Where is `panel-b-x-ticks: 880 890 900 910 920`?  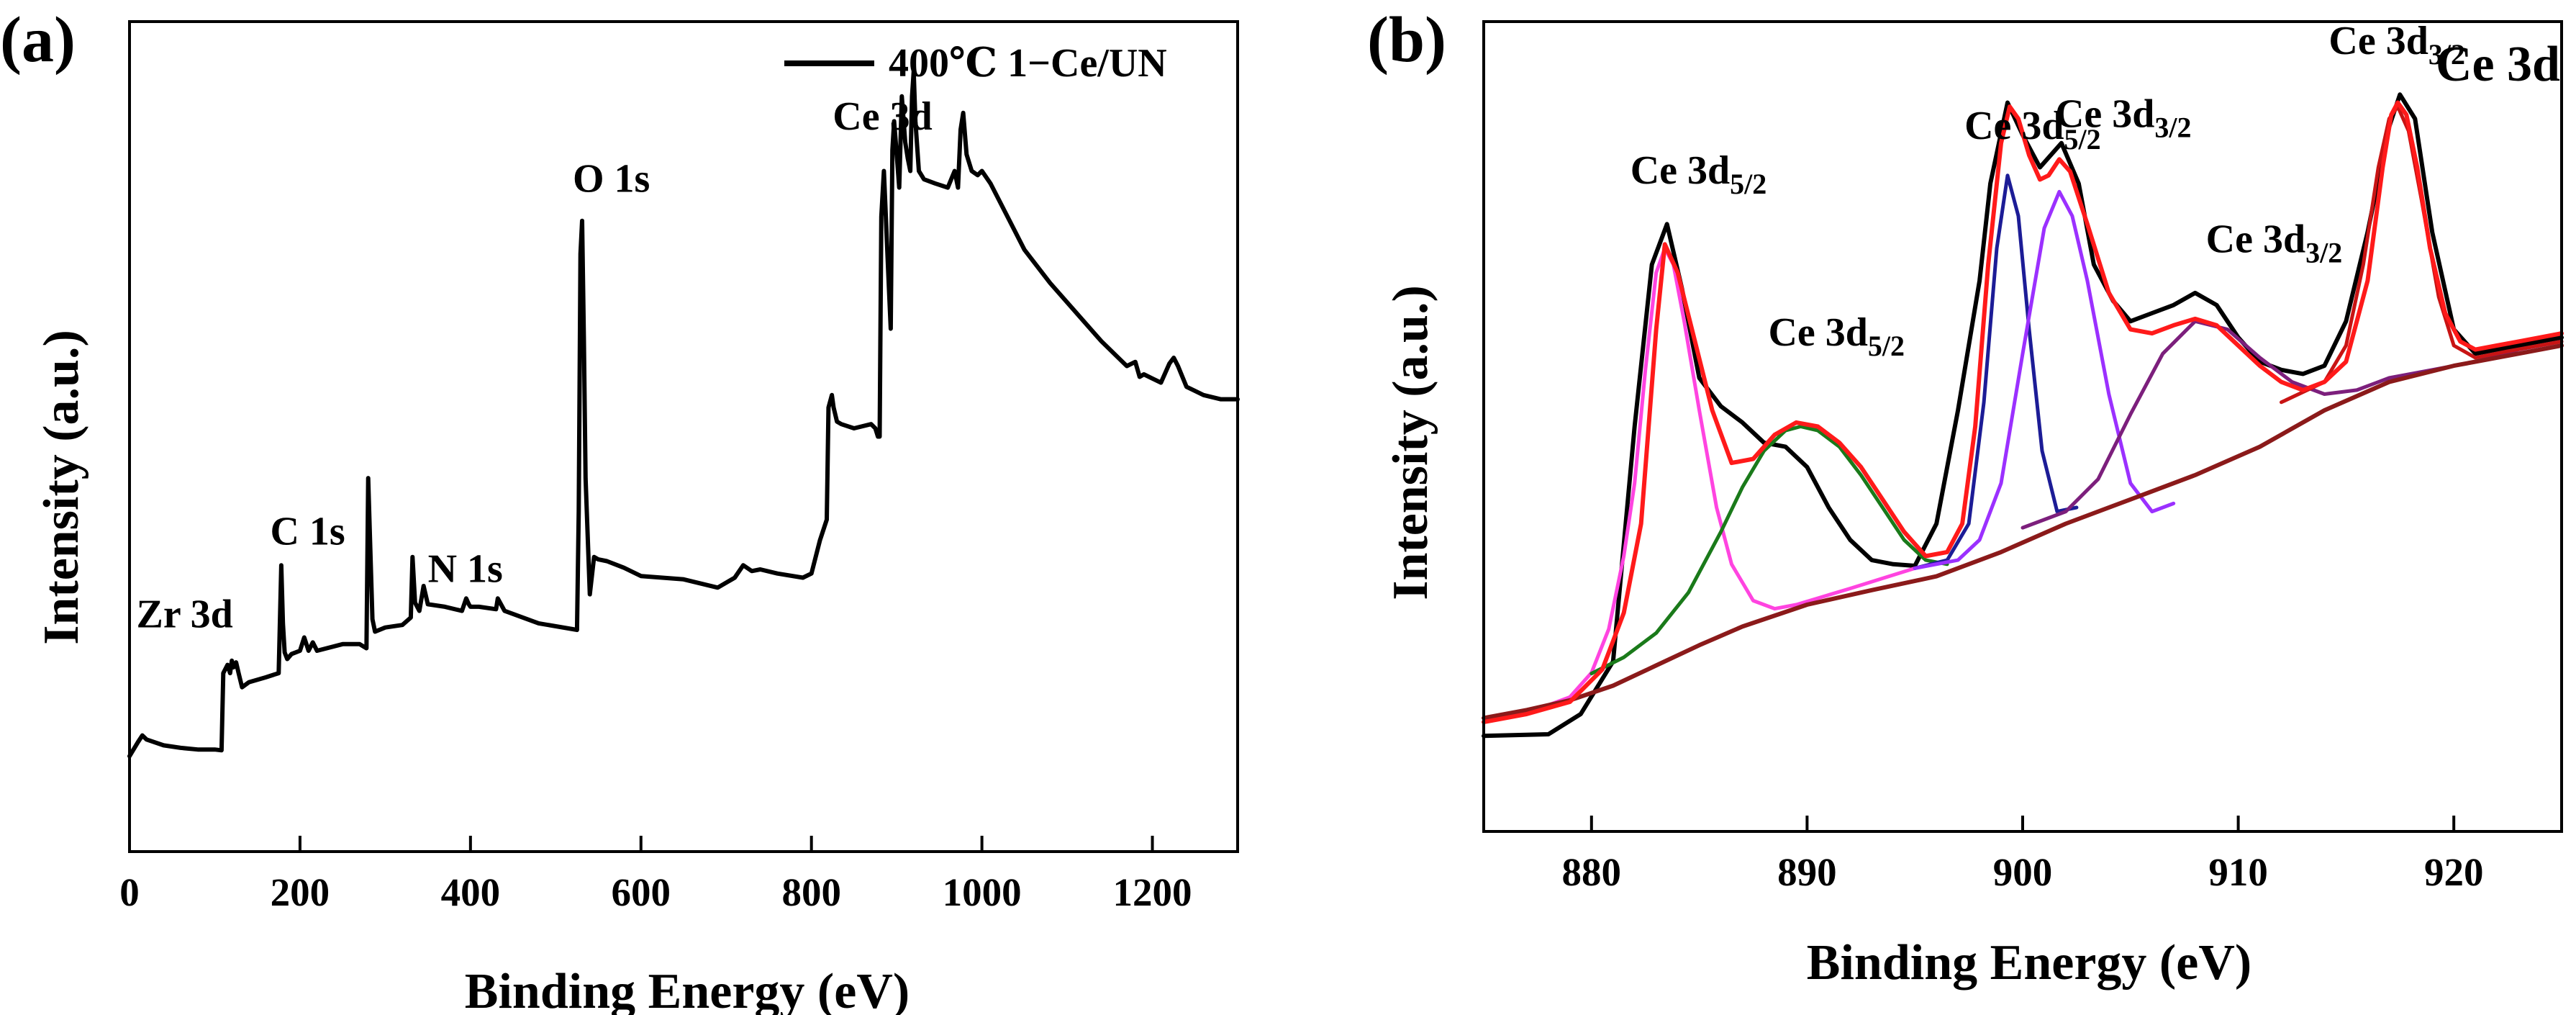
panel-b-x-ticks: 880 890 900 910 920 is located at coordinates (2023, 855).